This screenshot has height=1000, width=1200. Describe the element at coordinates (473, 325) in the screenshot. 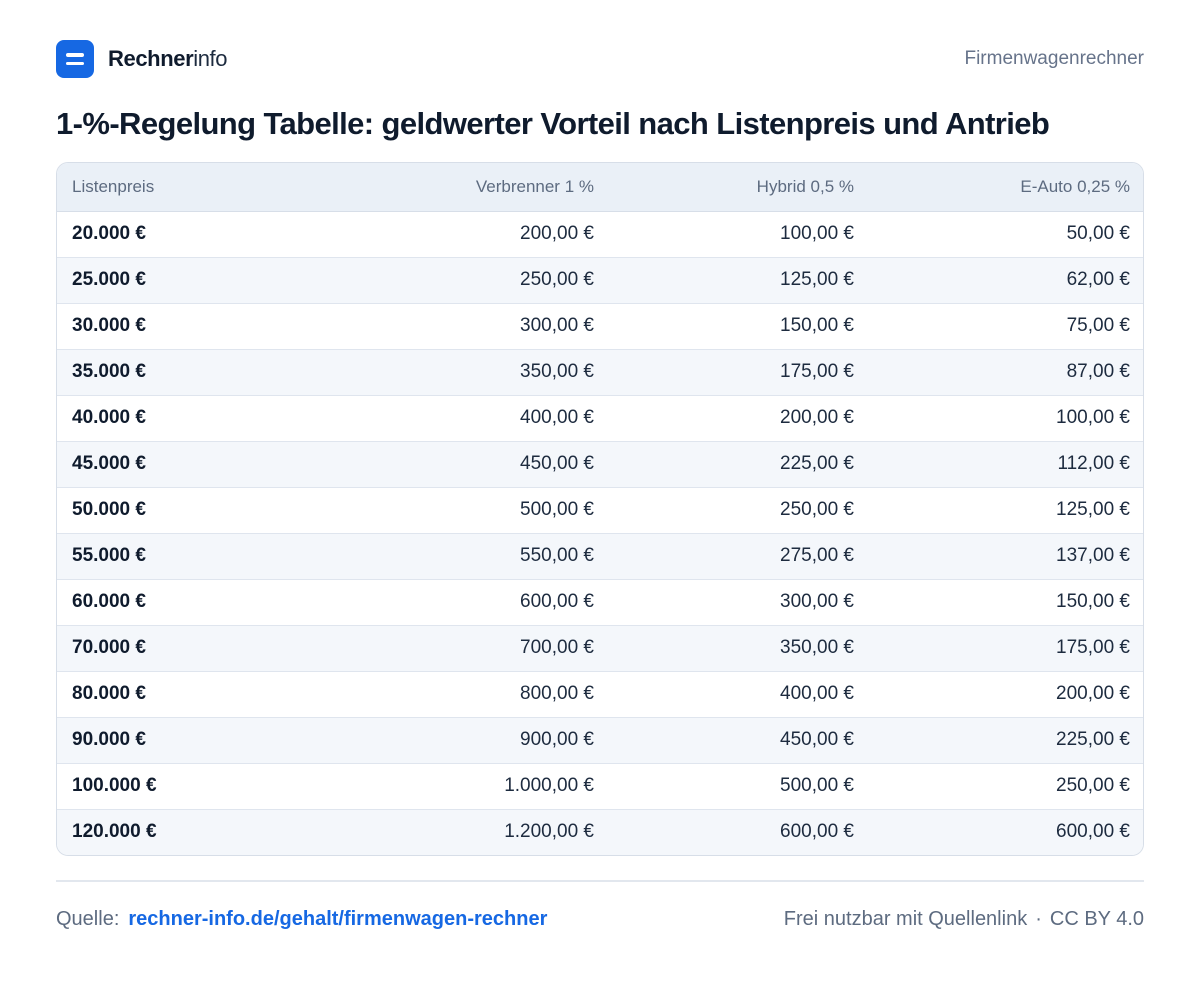

I see `verbrenner-cell: 300,00 €` at that location.